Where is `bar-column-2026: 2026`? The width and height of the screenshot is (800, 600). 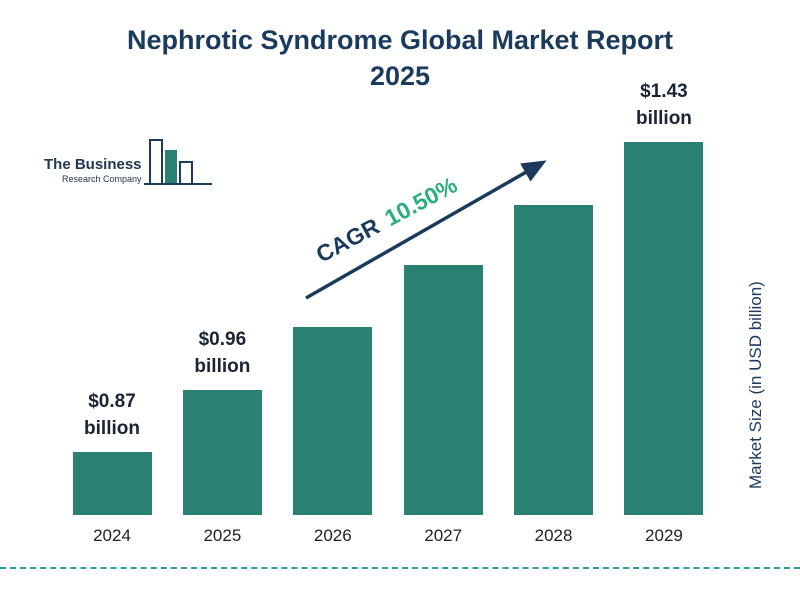
bar-column-2026: 2026 is located at coordinates (333, 274).